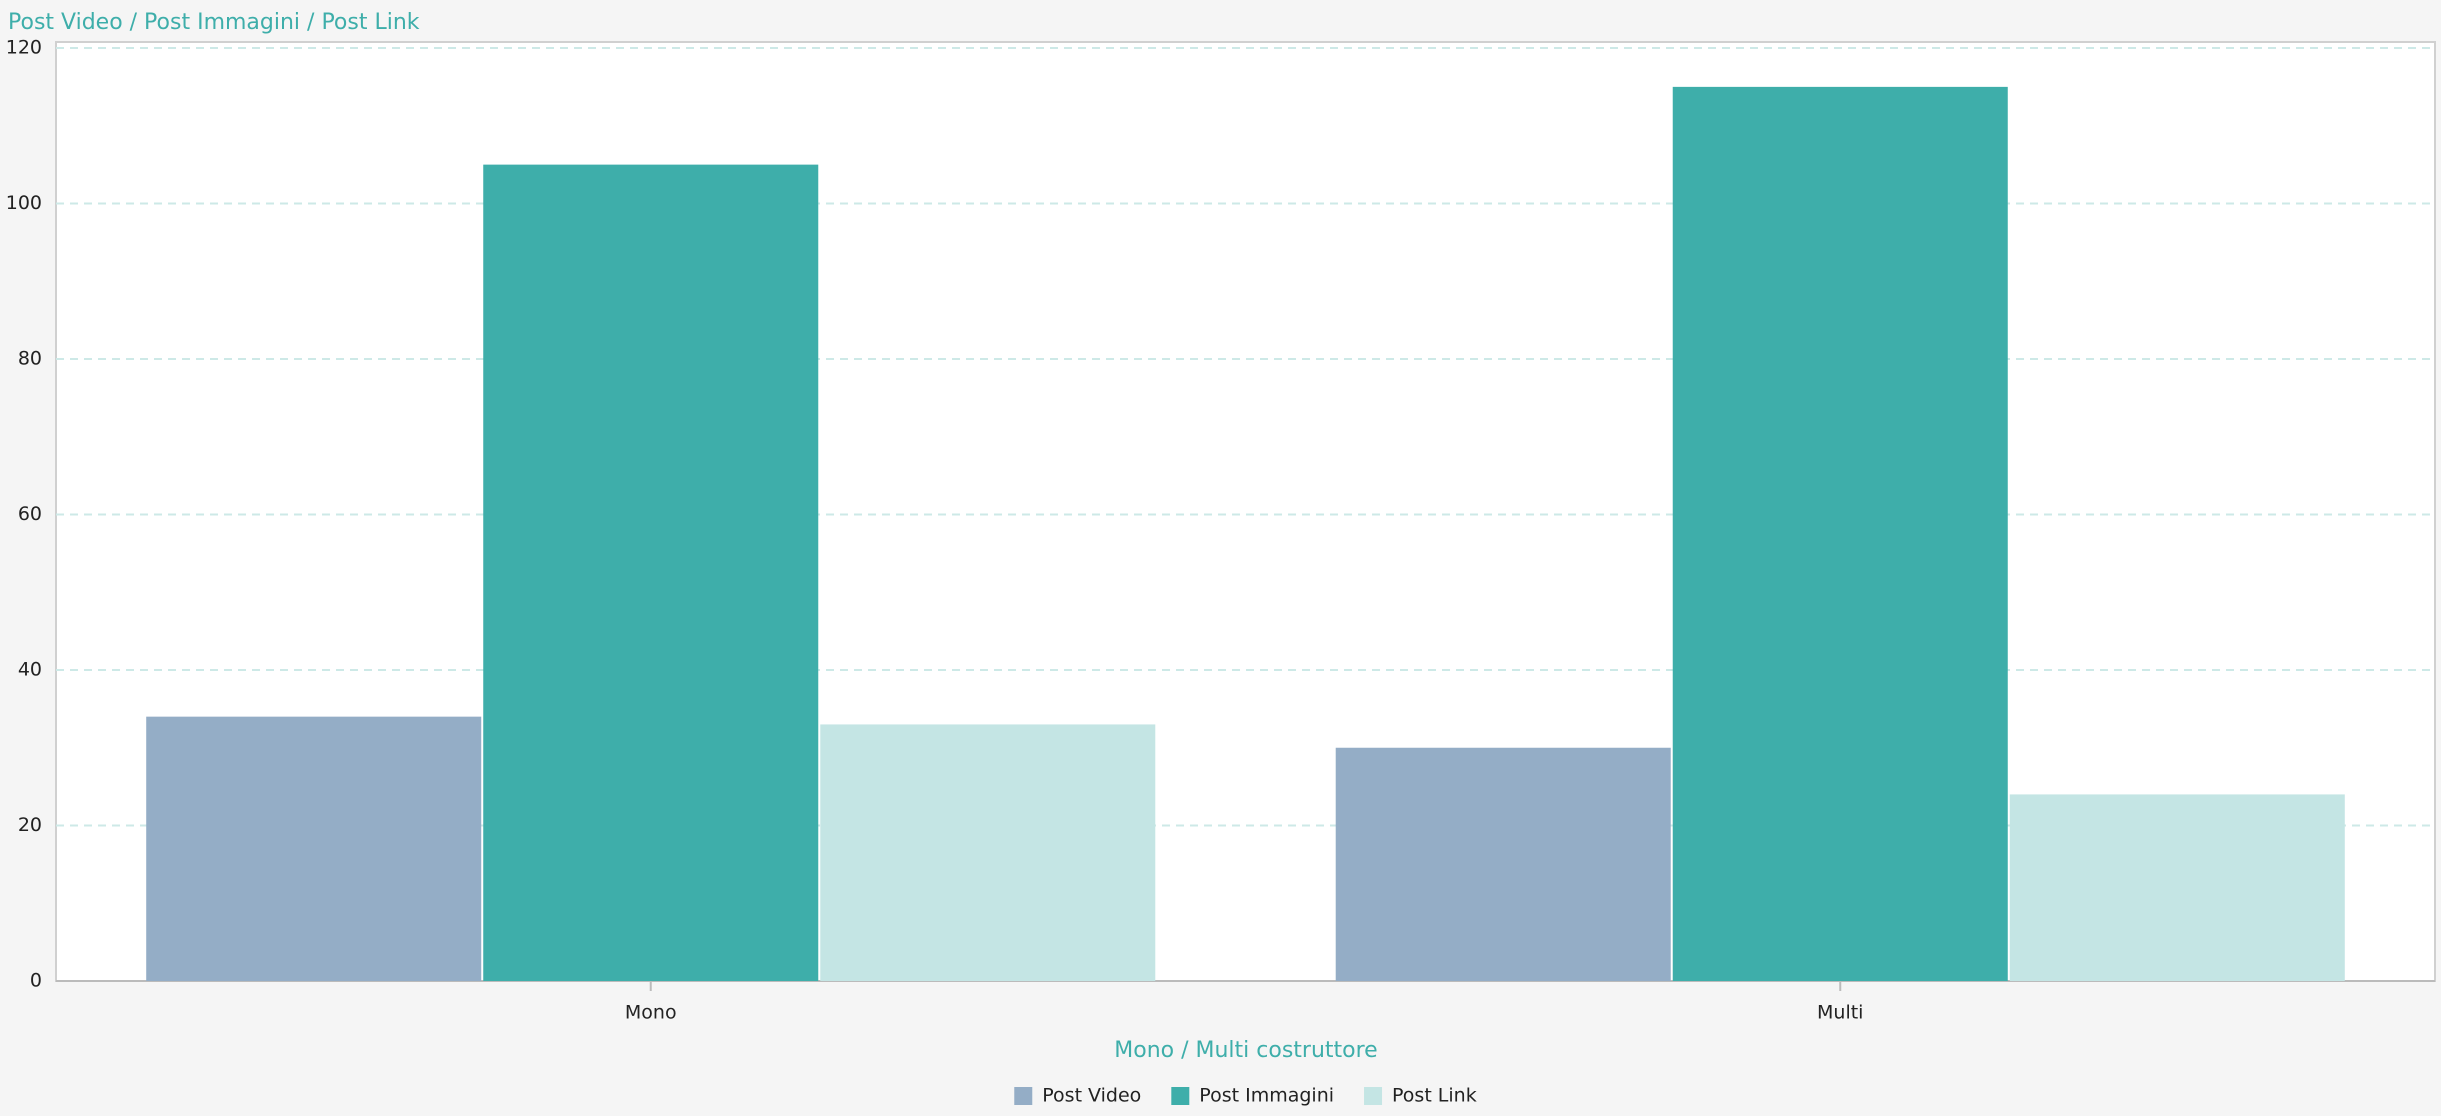 Image resolution: width=2441 pixels, height=1116 pixels. Describe the element at coordinates (30, 670) in the screenshot. I see `y-tick-label: 40` at that location.